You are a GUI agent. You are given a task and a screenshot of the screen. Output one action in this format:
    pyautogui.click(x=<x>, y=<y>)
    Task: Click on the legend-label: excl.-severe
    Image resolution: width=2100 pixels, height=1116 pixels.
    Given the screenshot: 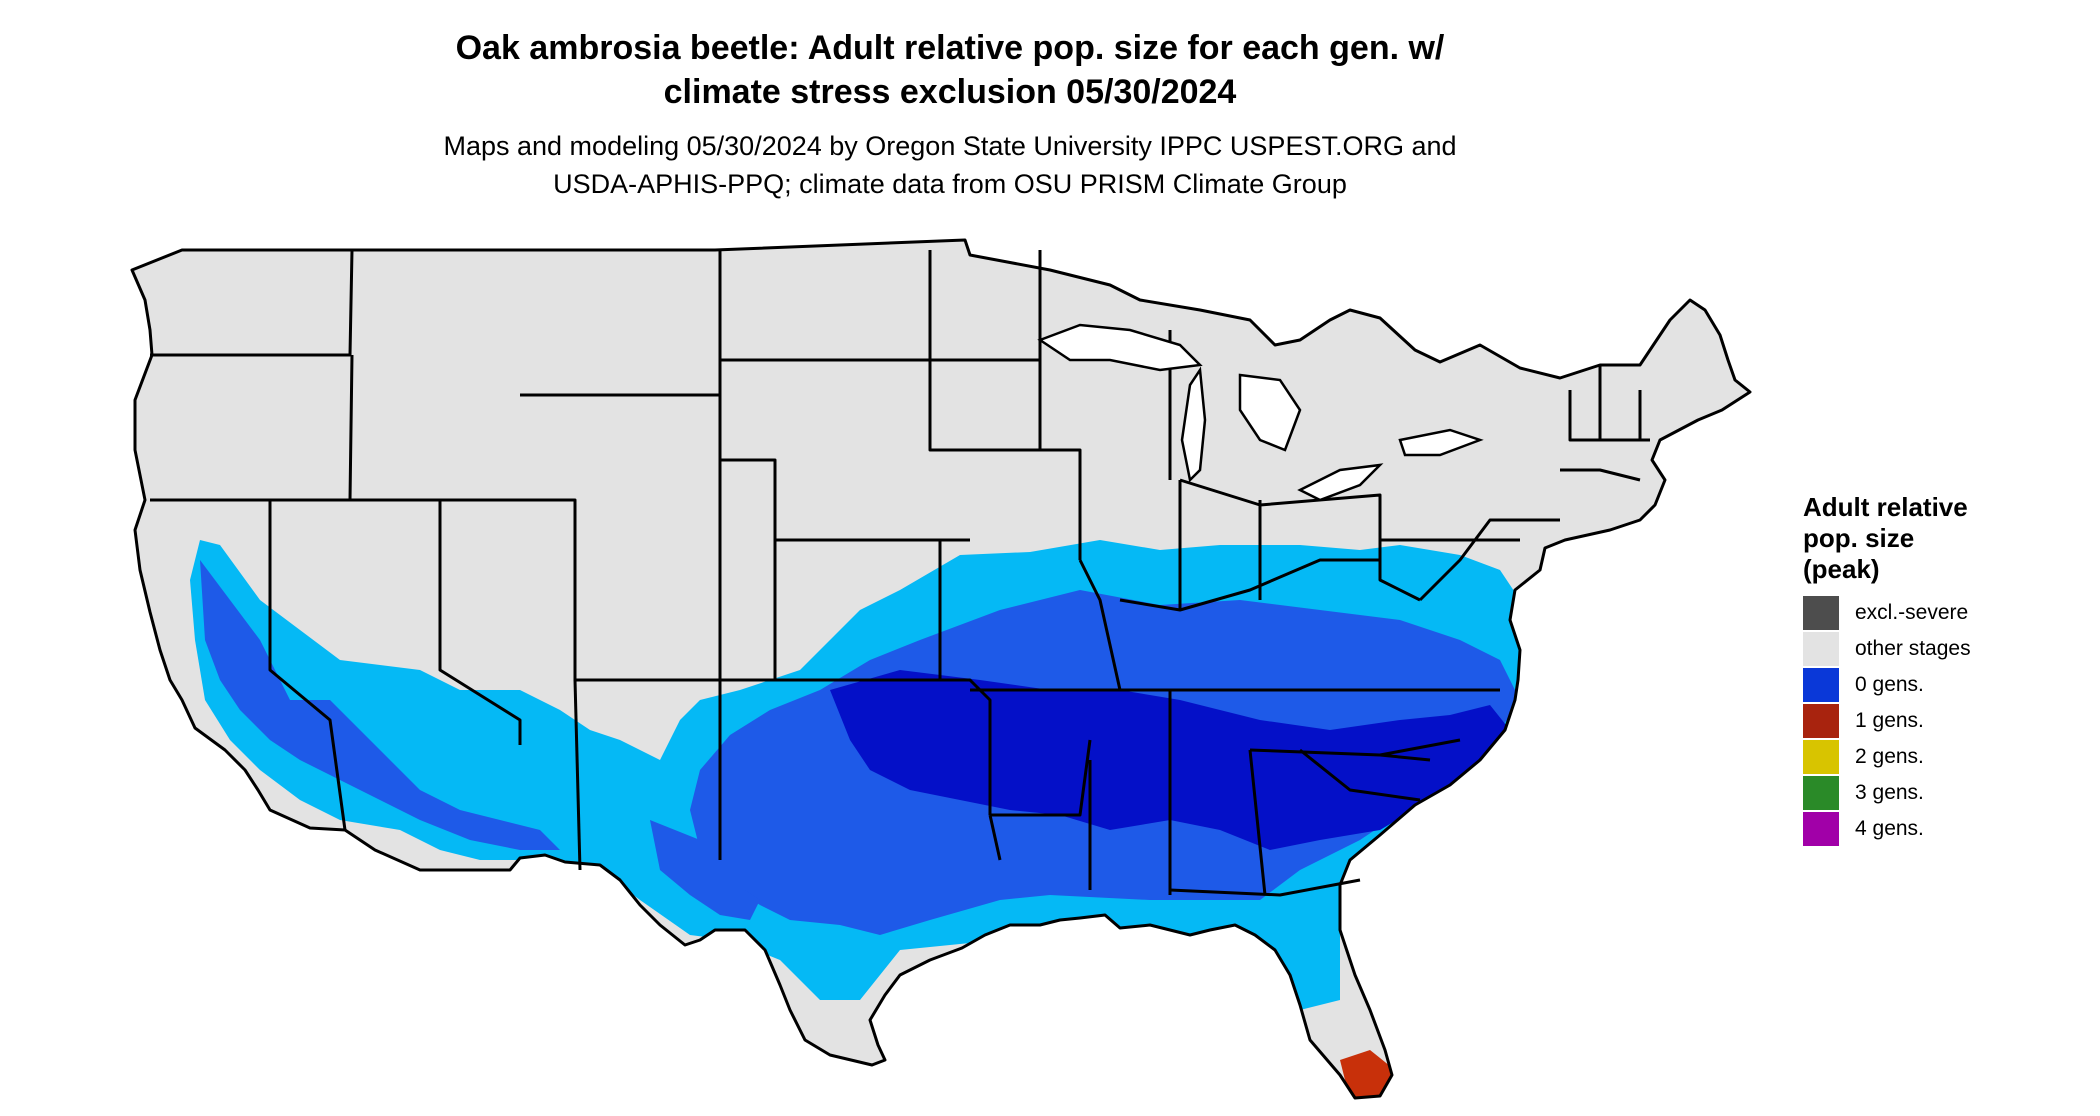 What is the action you would take?
    pyautogui.click(x=1912, y=612)
    